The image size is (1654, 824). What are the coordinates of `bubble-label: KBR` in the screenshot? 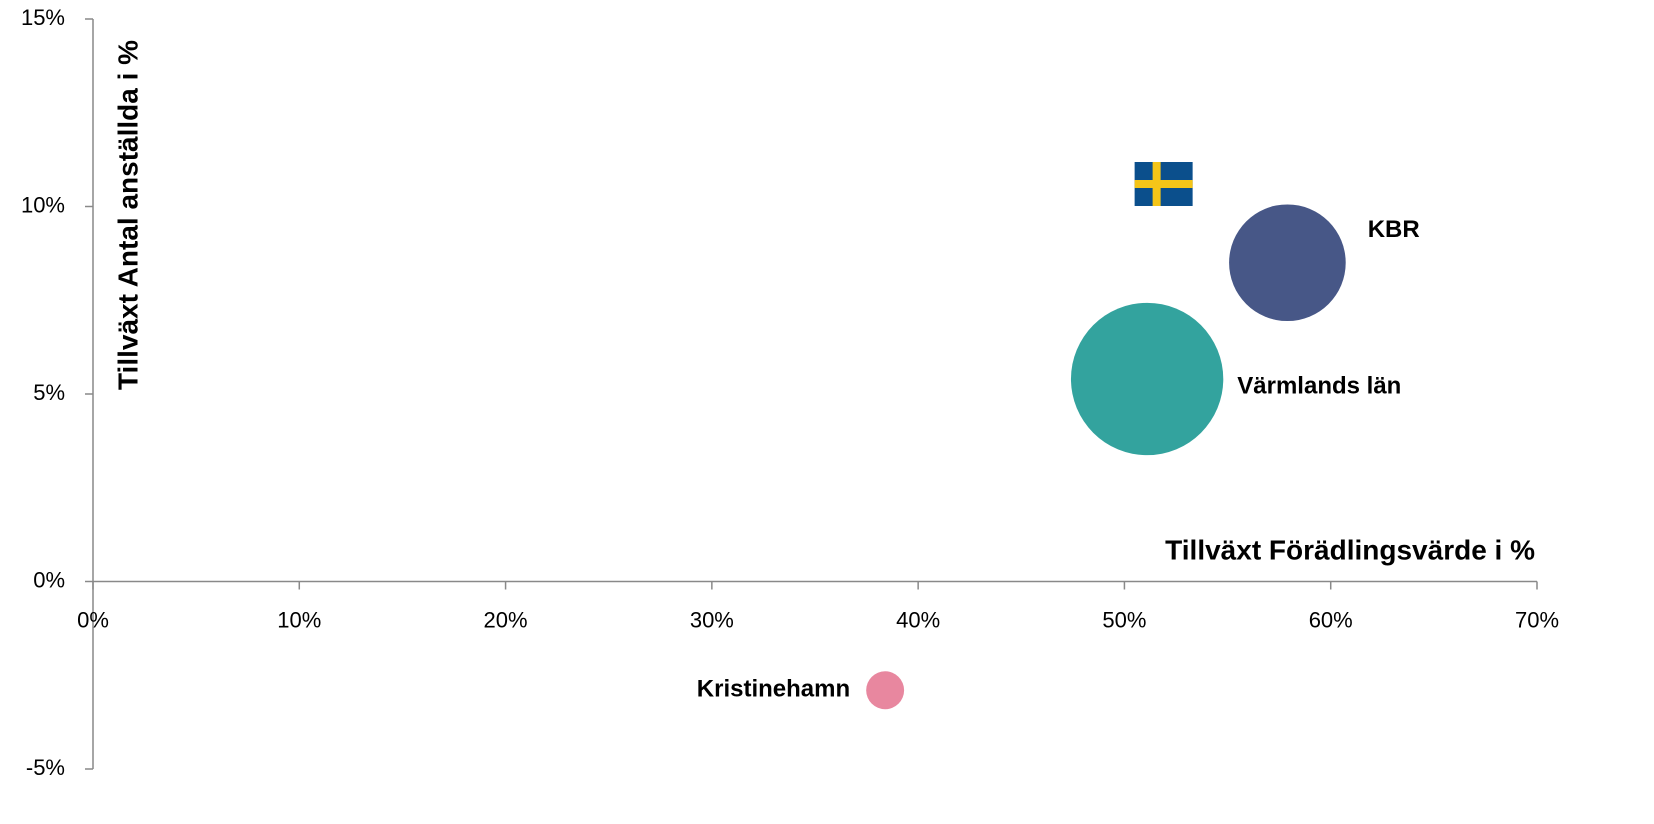 It's located at (1394, 229).